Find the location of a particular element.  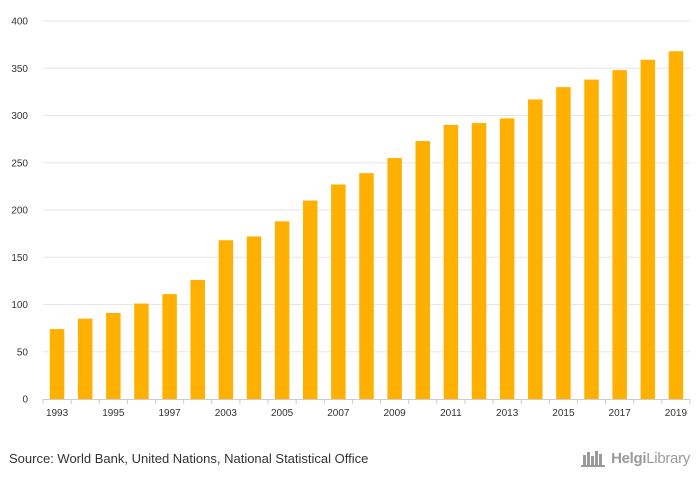

bar-2009 is located at coordinates (394, 278).